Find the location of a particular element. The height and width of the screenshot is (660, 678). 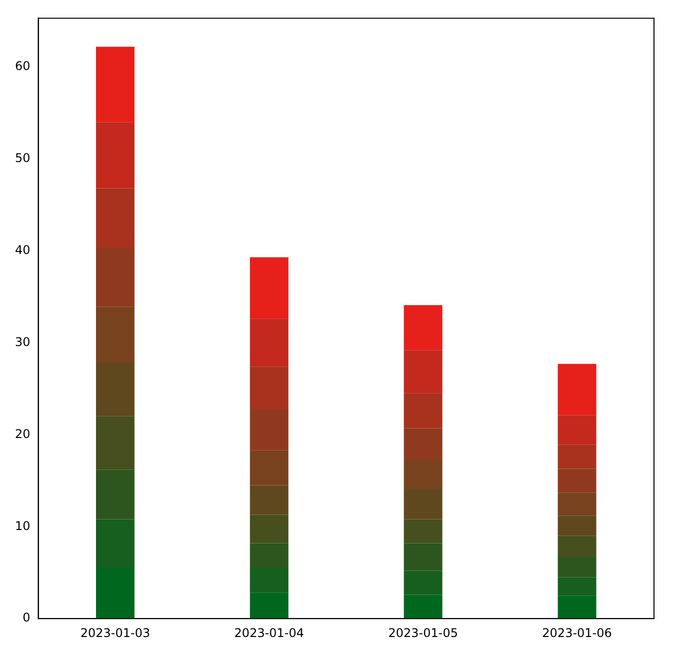

y-tick-label: 60 is located at coordinates (22, 66).